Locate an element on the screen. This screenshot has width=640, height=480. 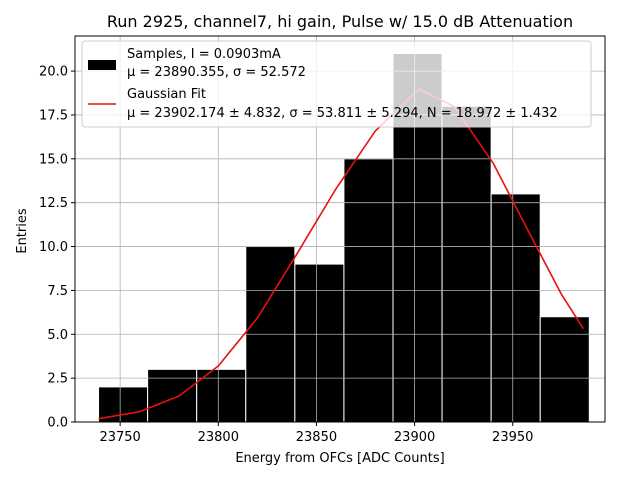
x-tick-label: 23900 is located at coordinates (414, 437).